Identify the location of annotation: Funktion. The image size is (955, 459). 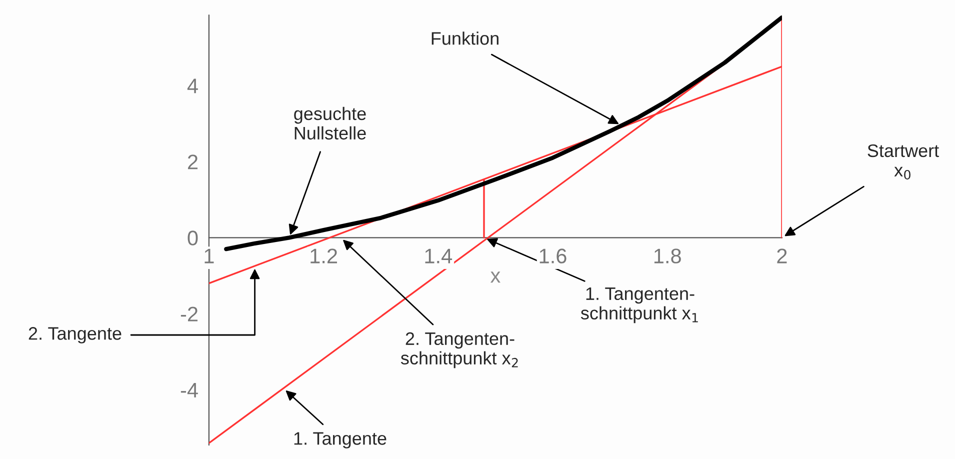
(465, 38).